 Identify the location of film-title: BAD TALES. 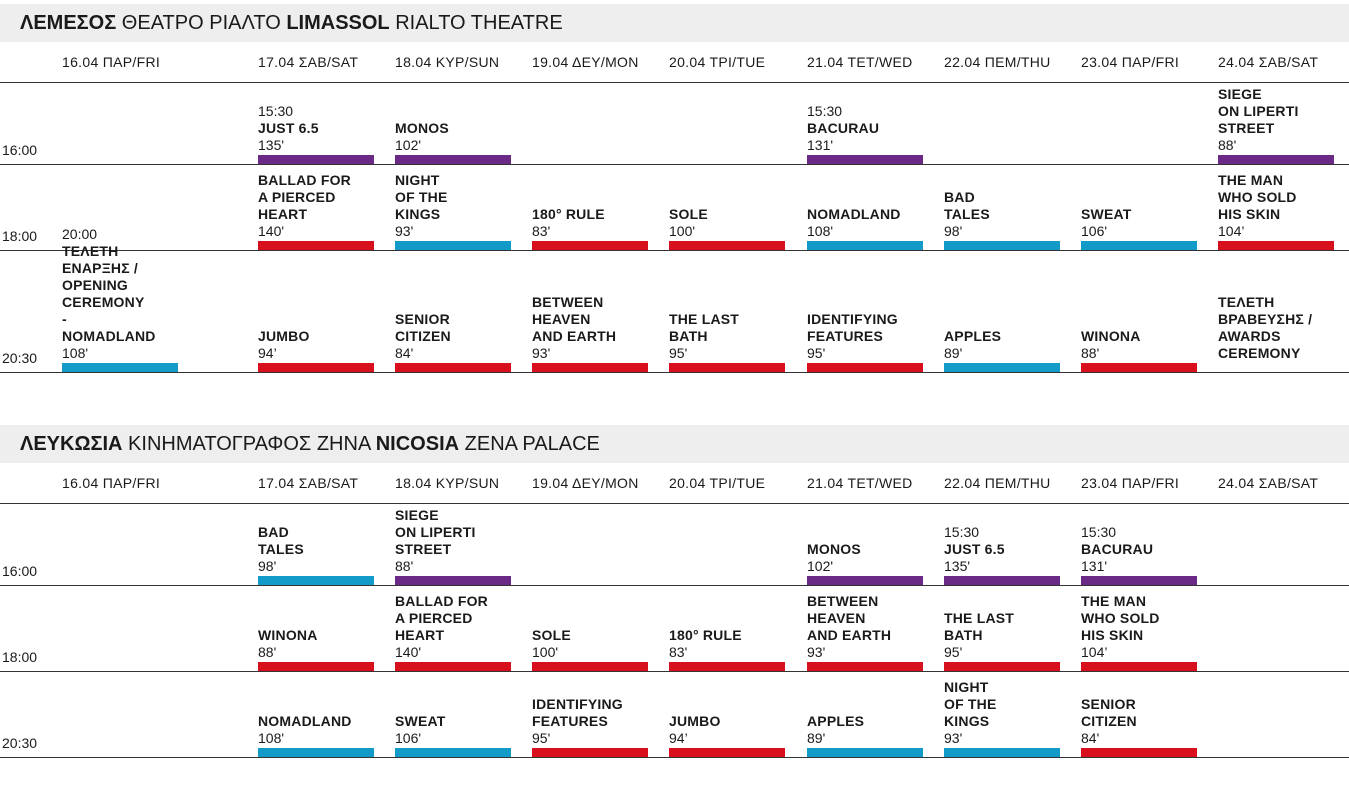
(967, 205).